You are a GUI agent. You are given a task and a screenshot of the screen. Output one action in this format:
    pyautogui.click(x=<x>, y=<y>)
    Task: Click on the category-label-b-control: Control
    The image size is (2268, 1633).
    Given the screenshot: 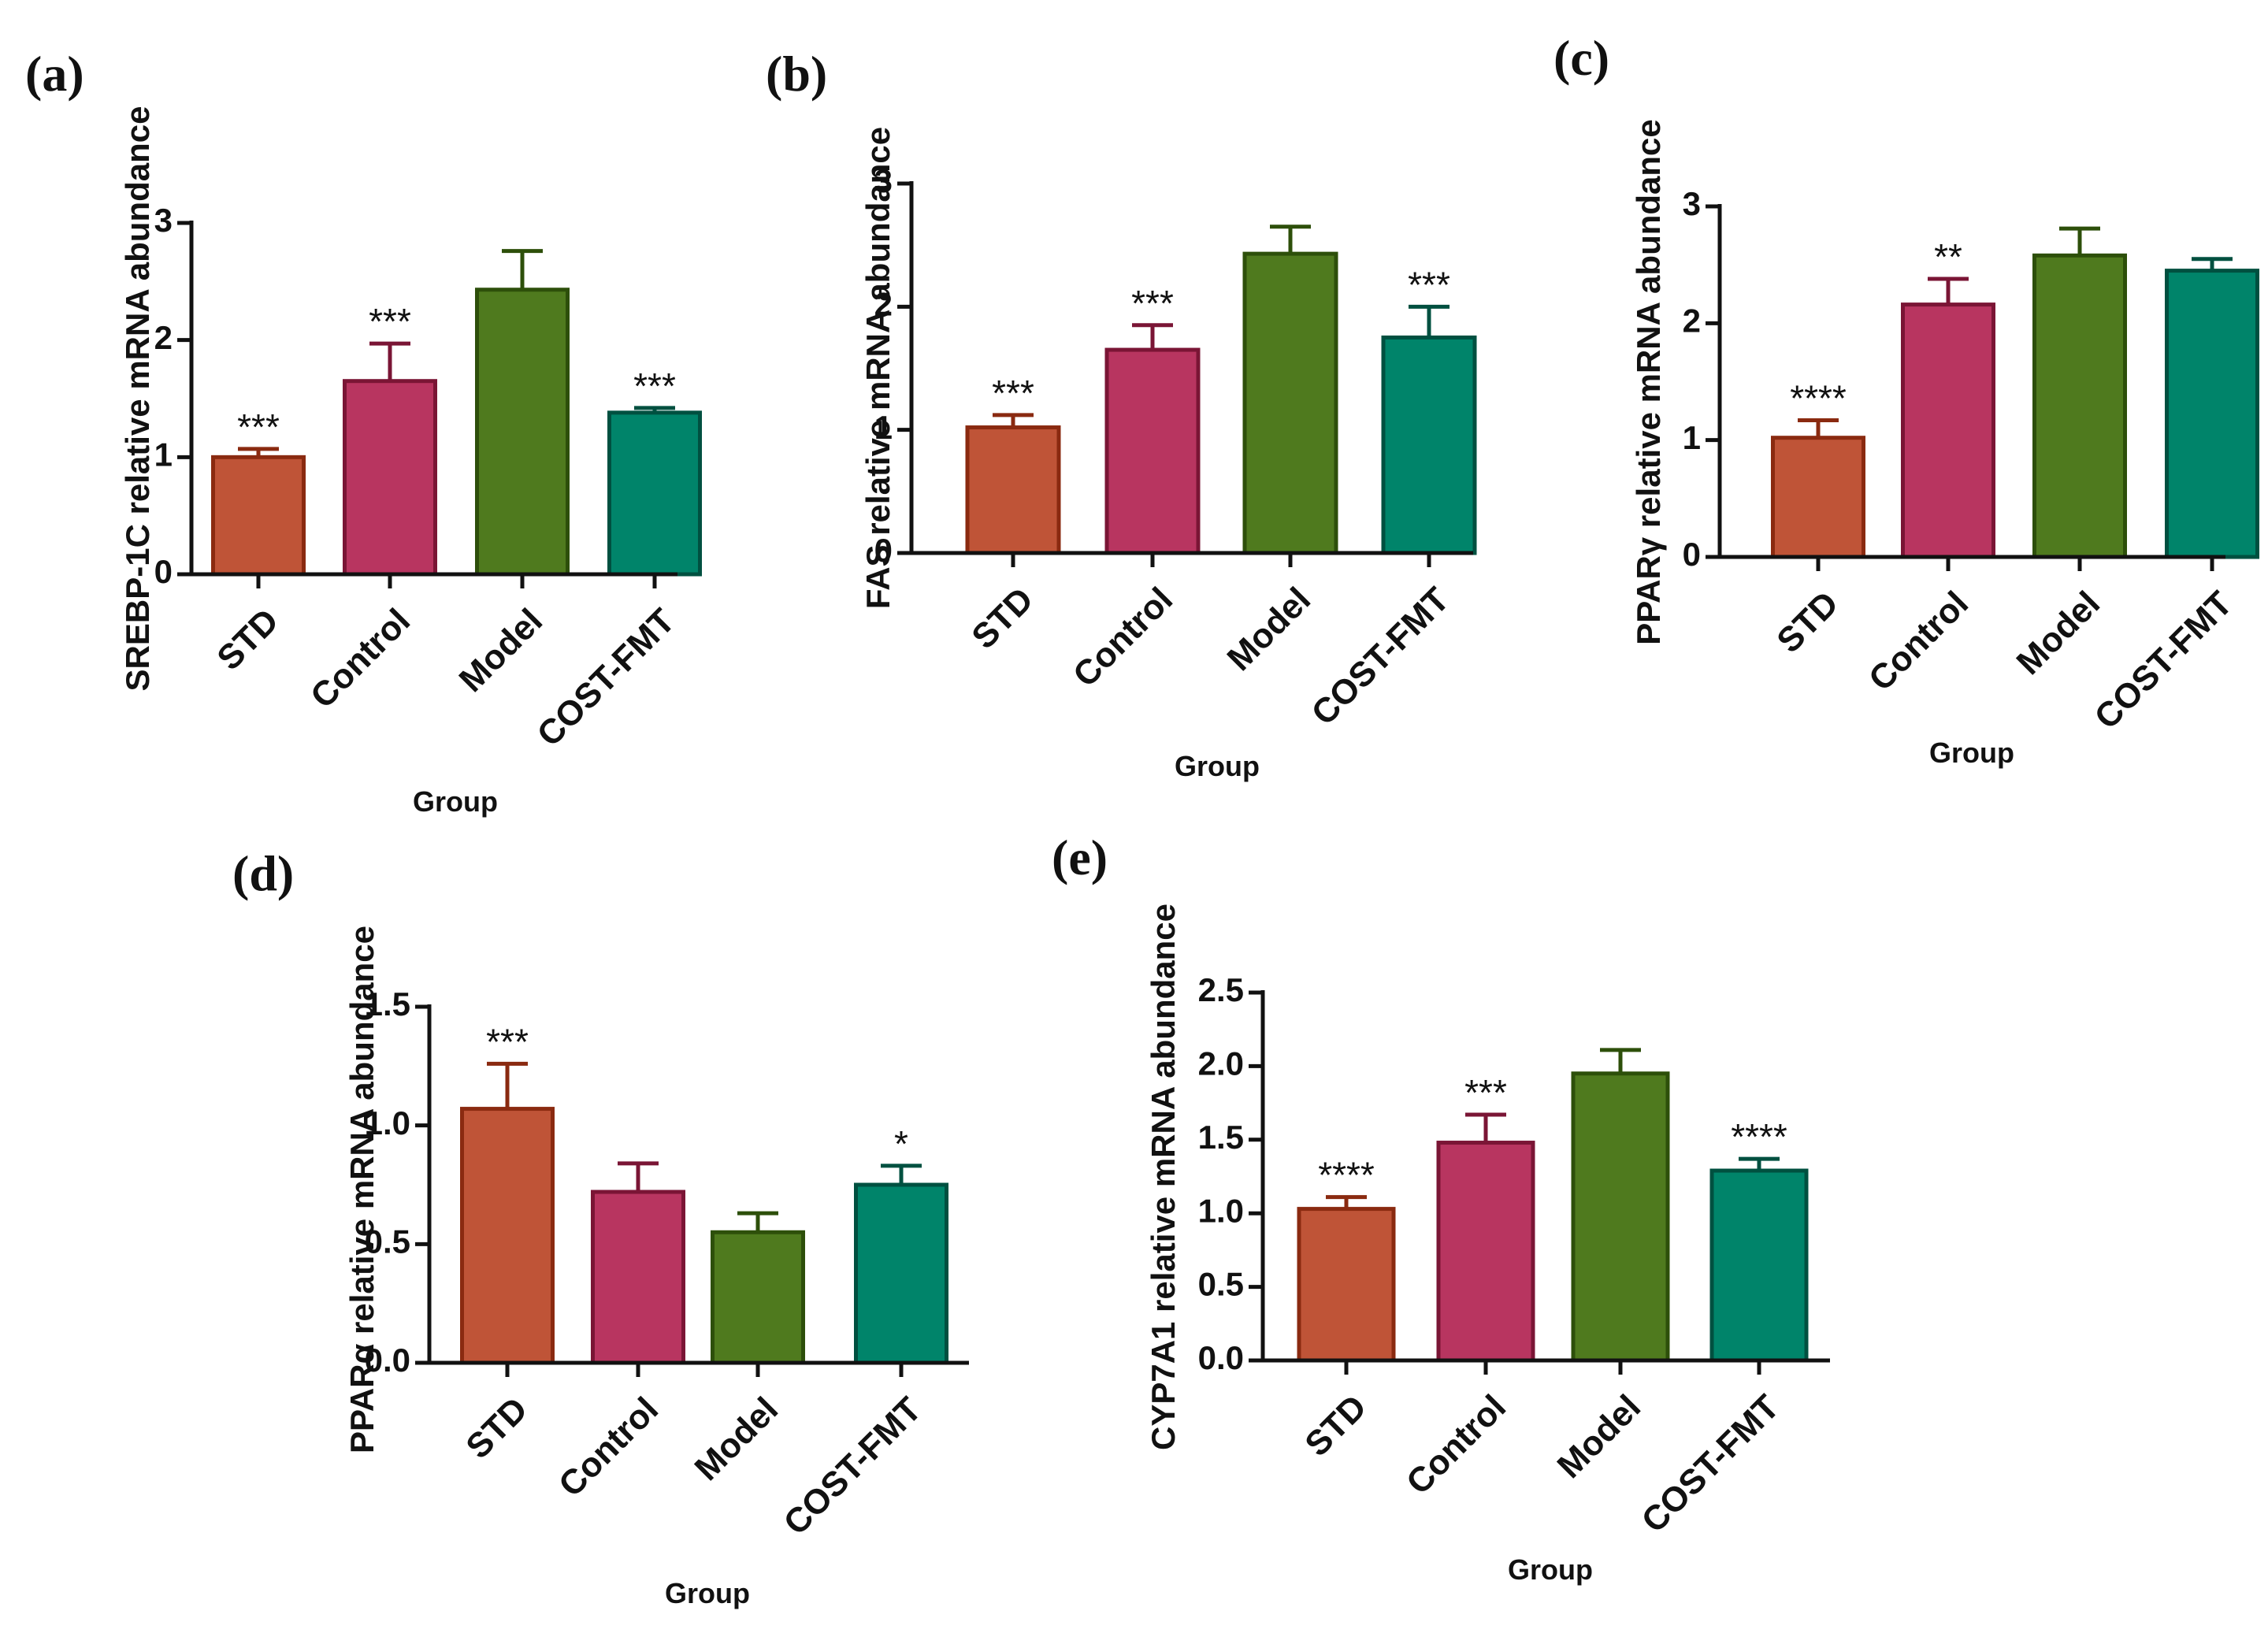 What is the action you would take?
    pyautogui.click(x=1123, y=637)
    